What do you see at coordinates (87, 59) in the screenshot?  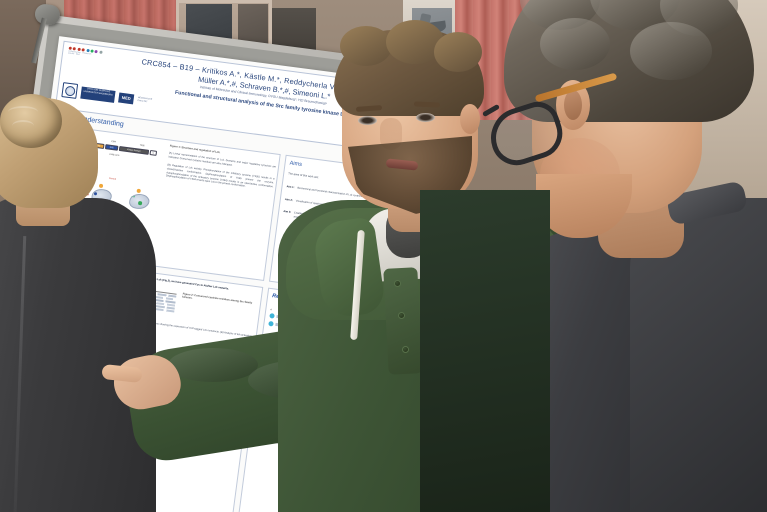 I see `crc-logo: Collaborative Research Centre 854` at bounding box center [87, 59].